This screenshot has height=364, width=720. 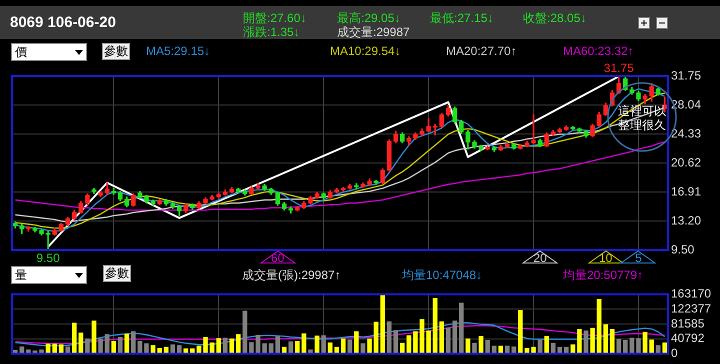 What do you see at coordinates (291, 275) in the screenshot?
I see `text: 成交量(張):29987↑` at bounding box center [291, 275].